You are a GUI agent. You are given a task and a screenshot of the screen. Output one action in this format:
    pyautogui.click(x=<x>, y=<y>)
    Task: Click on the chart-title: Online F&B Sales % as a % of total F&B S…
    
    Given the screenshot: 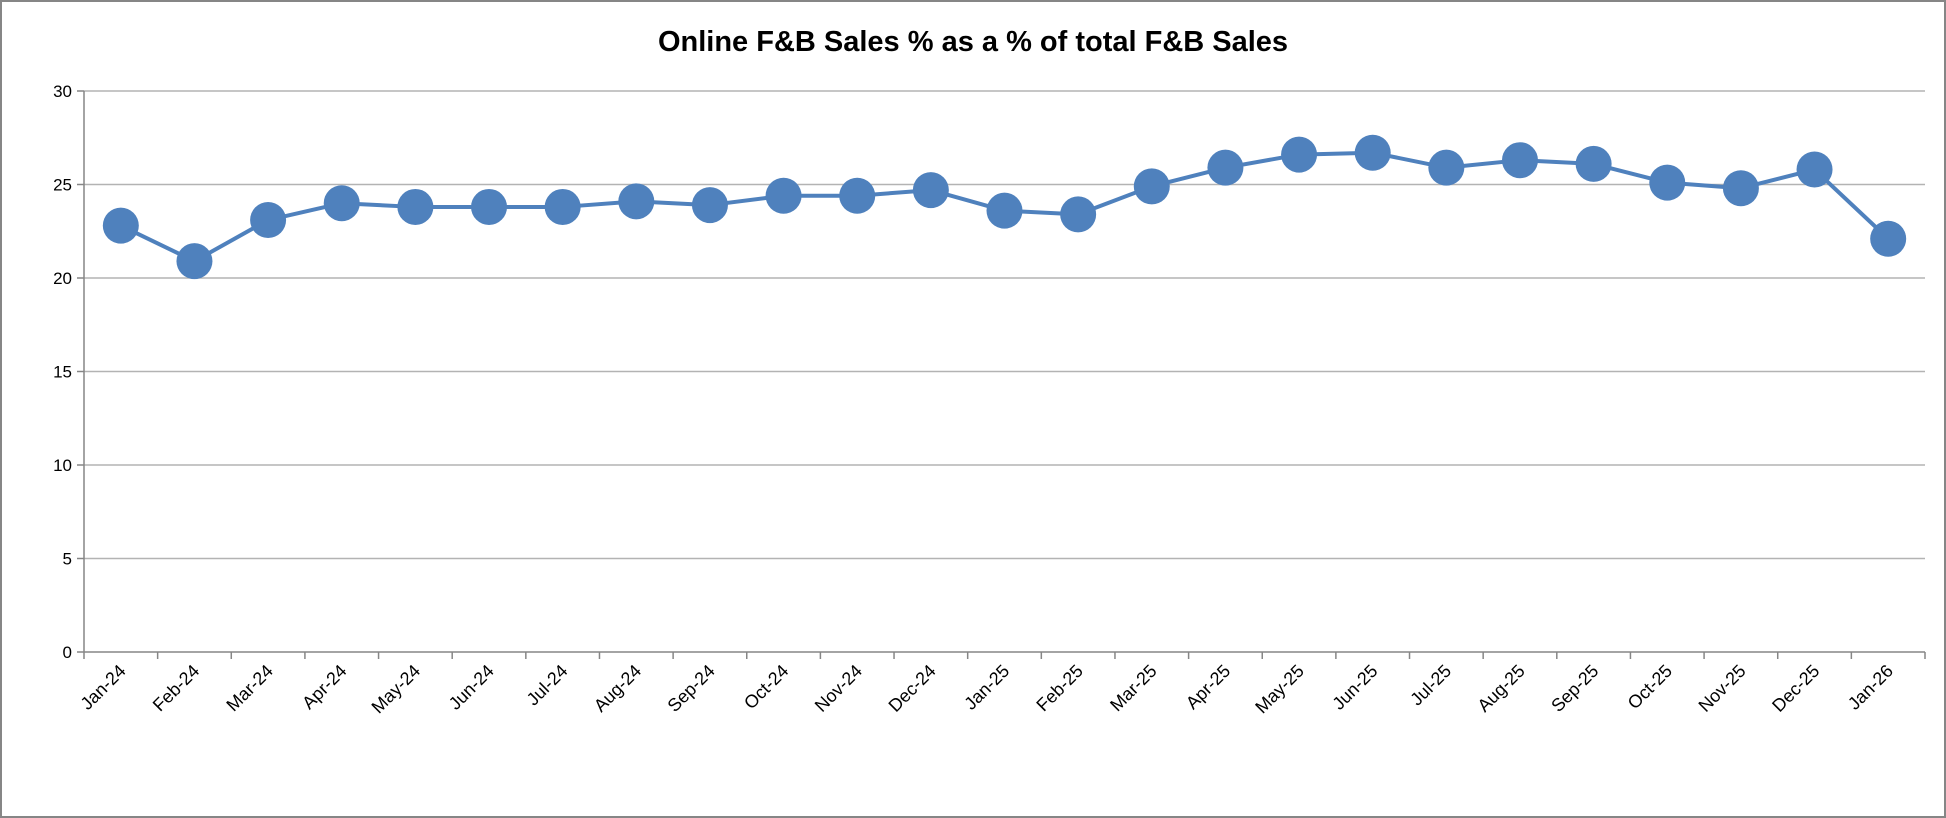 What is the action you would take?
    pyautogui.click(x=973, y=42)
    